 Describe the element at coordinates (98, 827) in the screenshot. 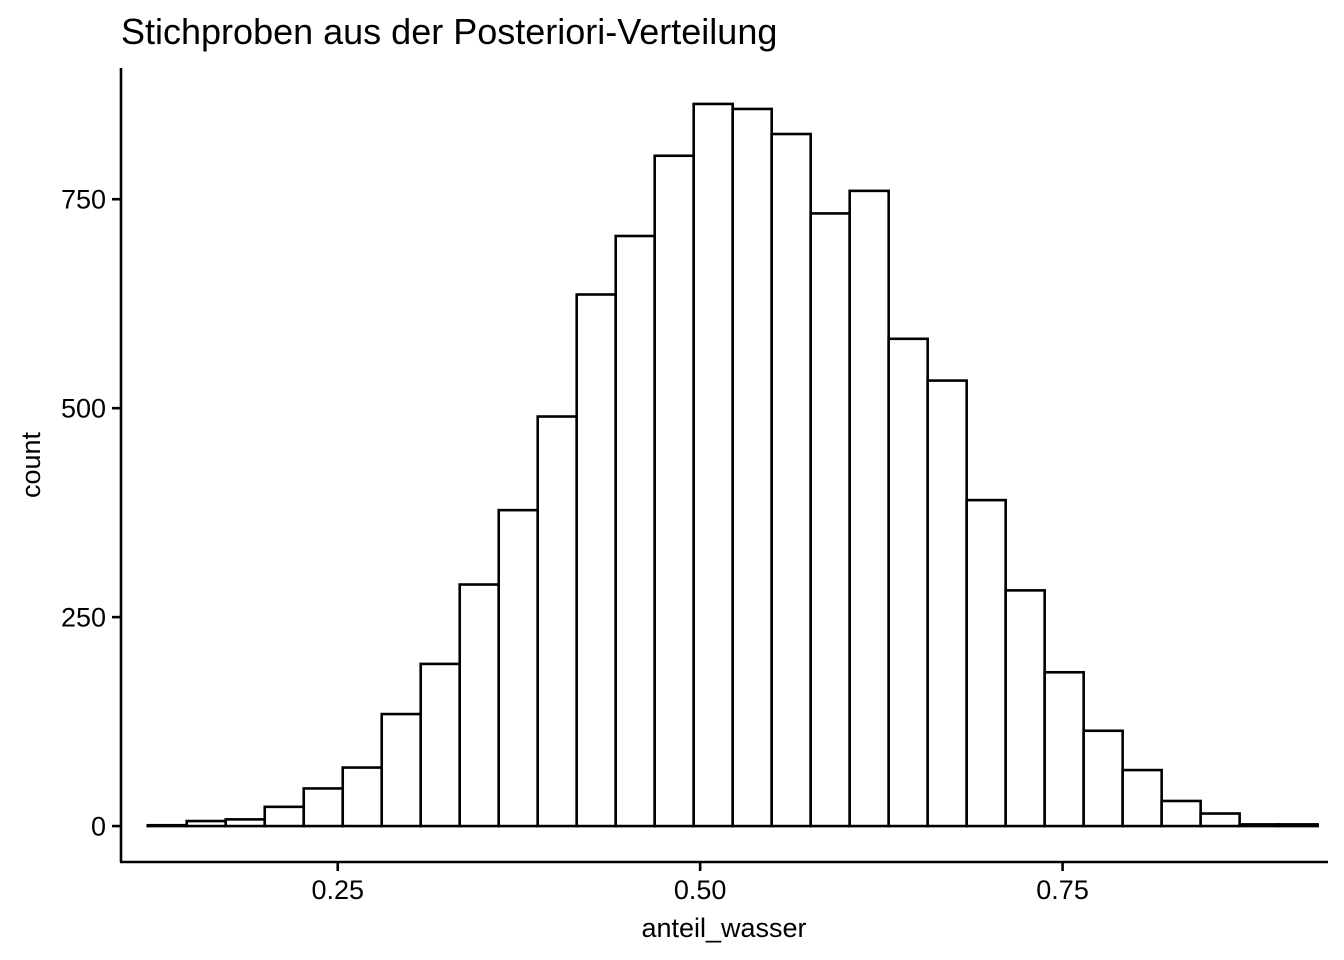

I see `y-tick-label: 0` at that location.